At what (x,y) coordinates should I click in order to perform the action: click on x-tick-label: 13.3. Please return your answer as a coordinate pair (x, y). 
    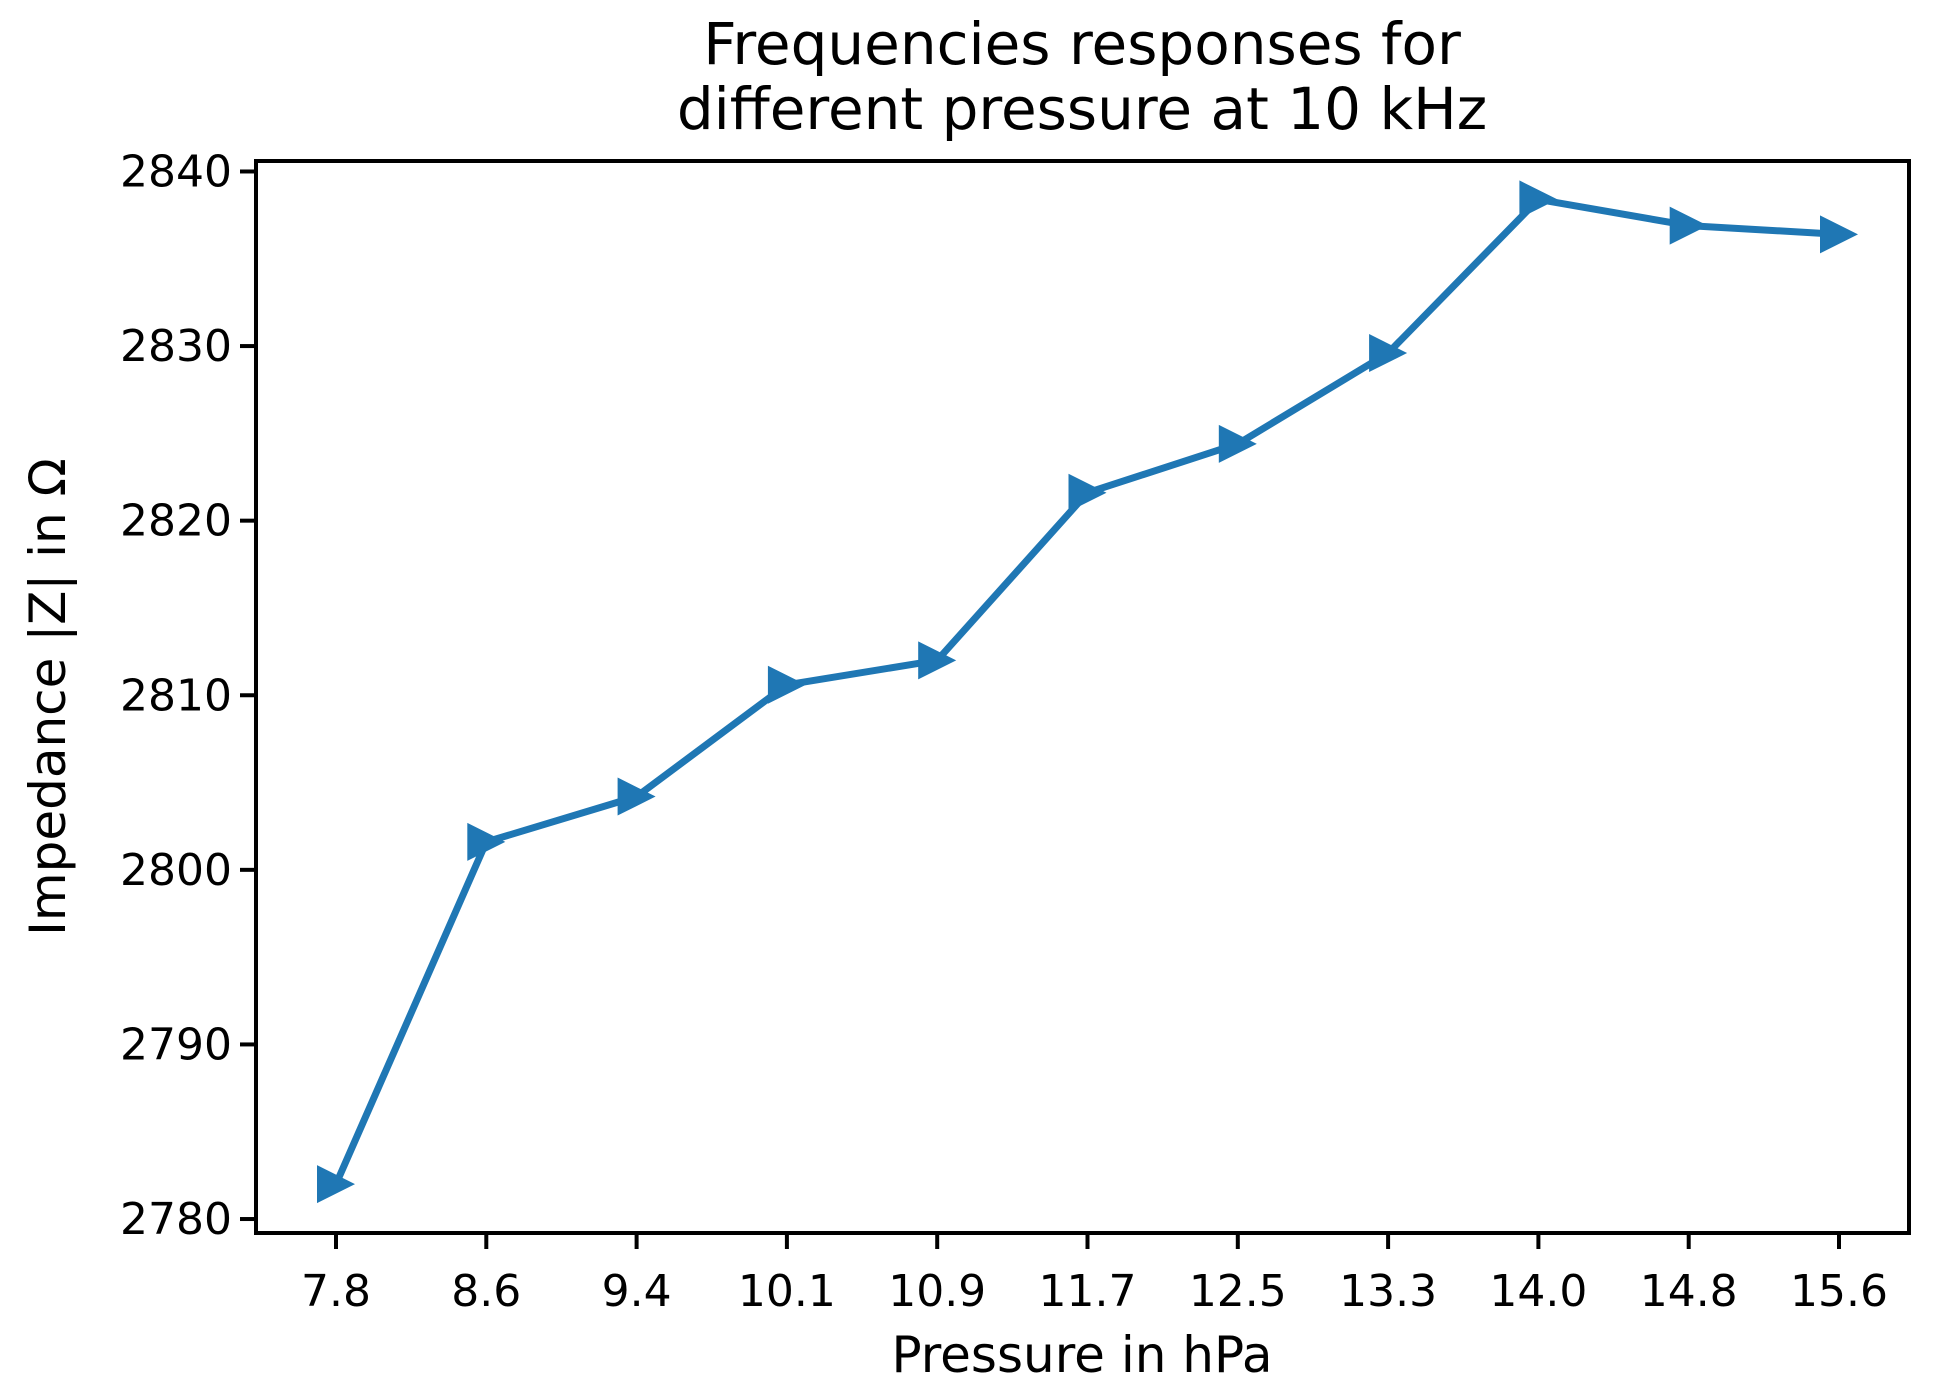
    Looking at the image, I should click on (1388, 1291).